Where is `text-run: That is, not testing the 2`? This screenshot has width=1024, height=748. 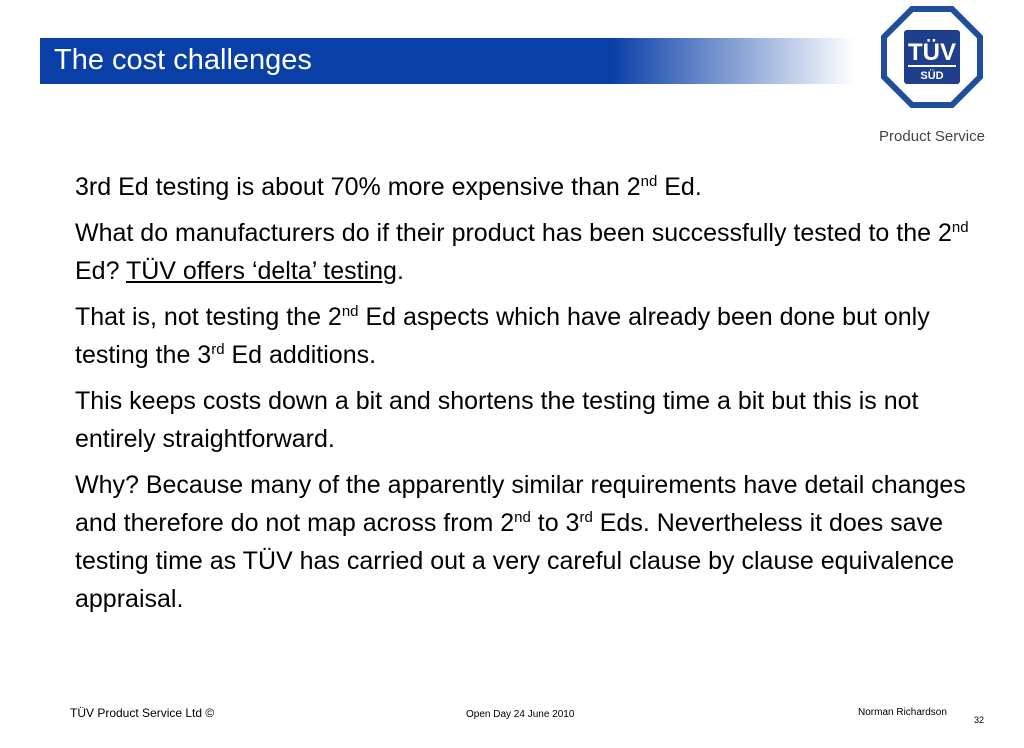
text-run: That is, not testing the 2 is located at coordinates (208, 317).